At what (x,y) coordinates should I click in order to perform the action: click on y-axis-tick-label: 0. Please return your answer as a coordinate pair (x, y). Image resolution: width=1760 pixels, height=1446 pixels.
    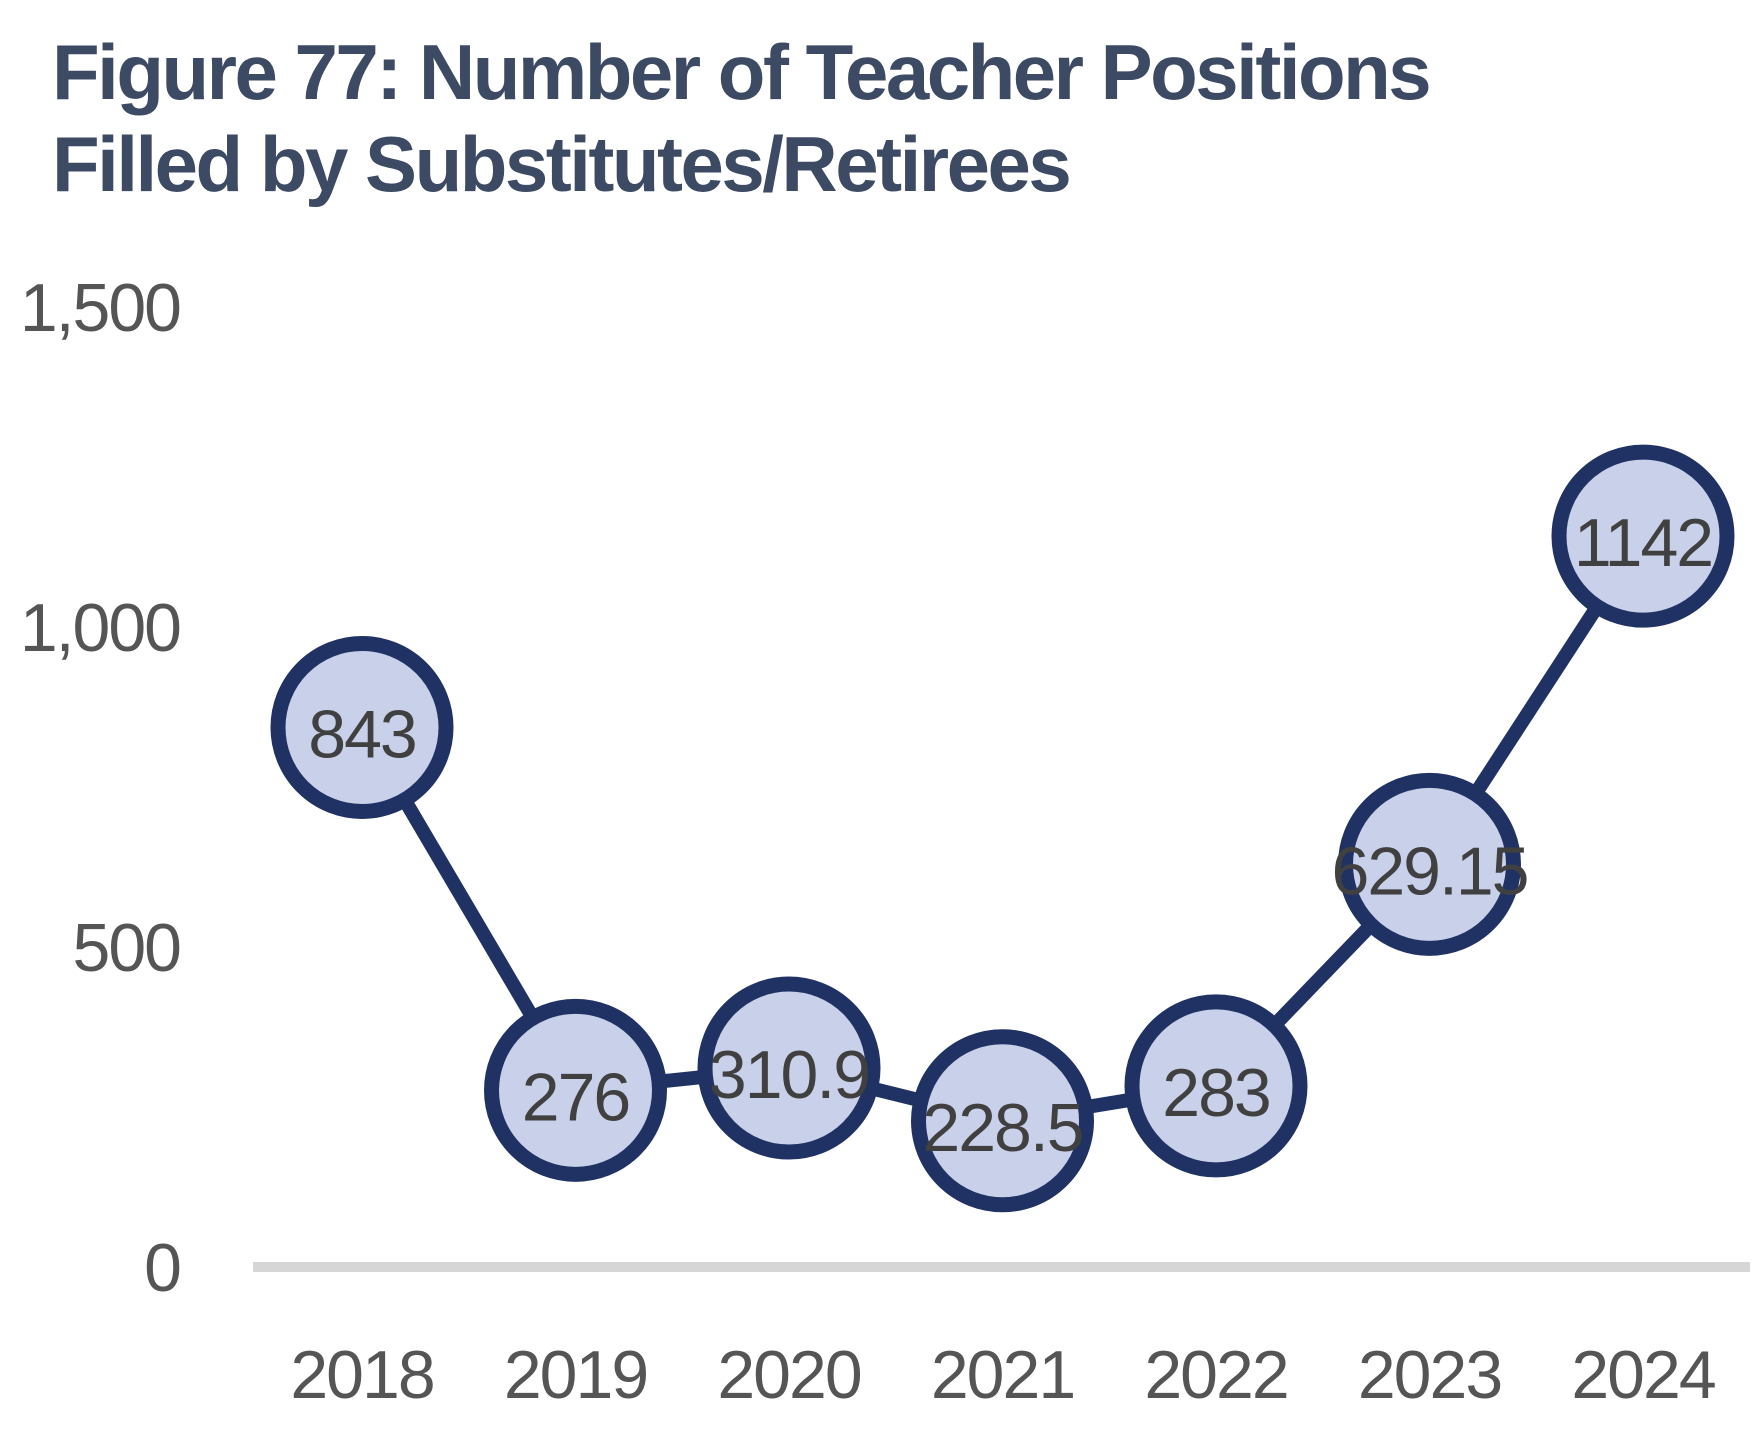
    Looking at the image, I should click on (162, 1268).